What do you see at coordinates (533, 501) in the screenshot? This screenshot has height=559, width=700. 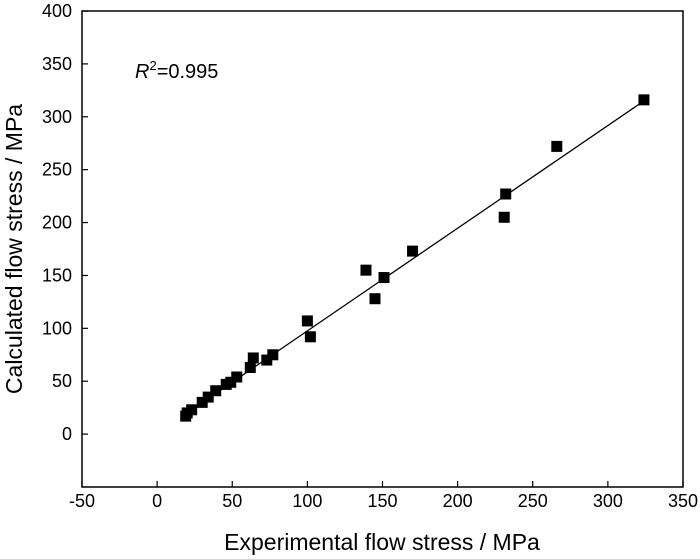 I see `x-tick-label: 250` at bounding box center [533, 501].